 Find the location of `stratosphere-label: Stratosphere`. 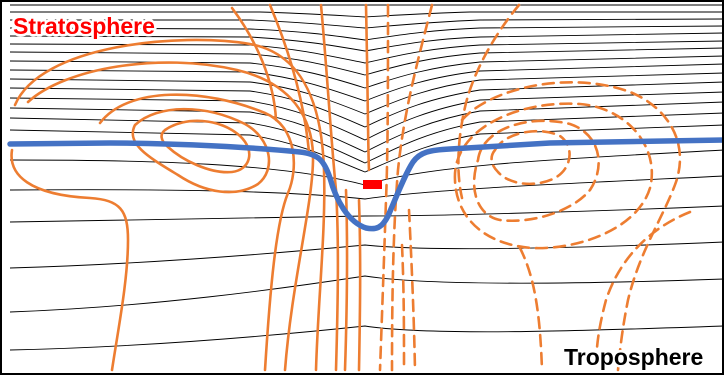

stratosphere-label: Stratosphere is located at coordinates (84, 26).